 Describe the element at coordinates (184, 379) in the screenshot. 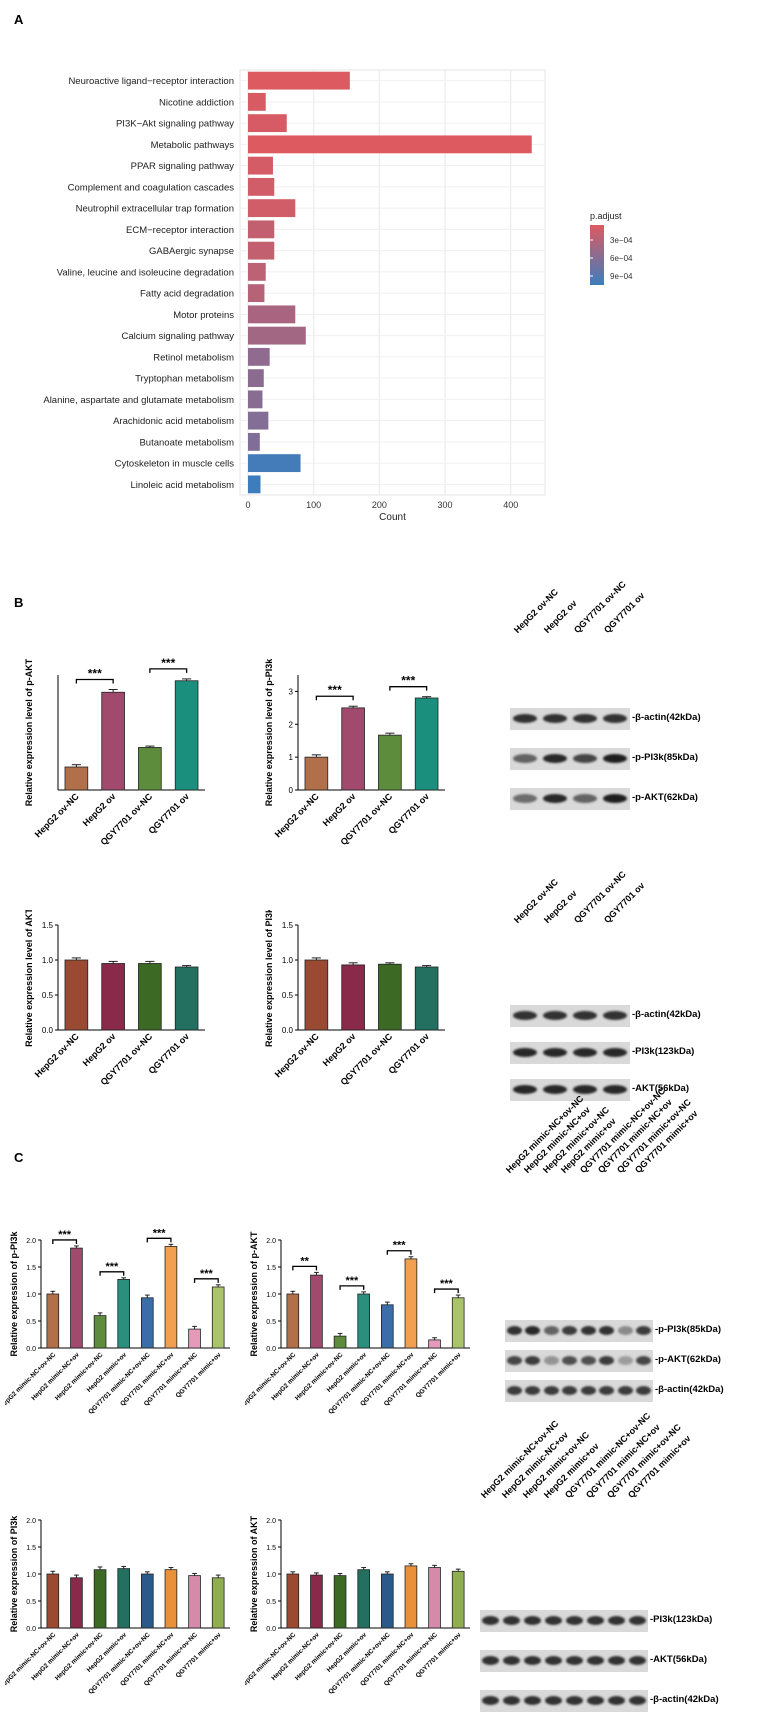

I see `category-label: Tryptophan metabolism` at that location.